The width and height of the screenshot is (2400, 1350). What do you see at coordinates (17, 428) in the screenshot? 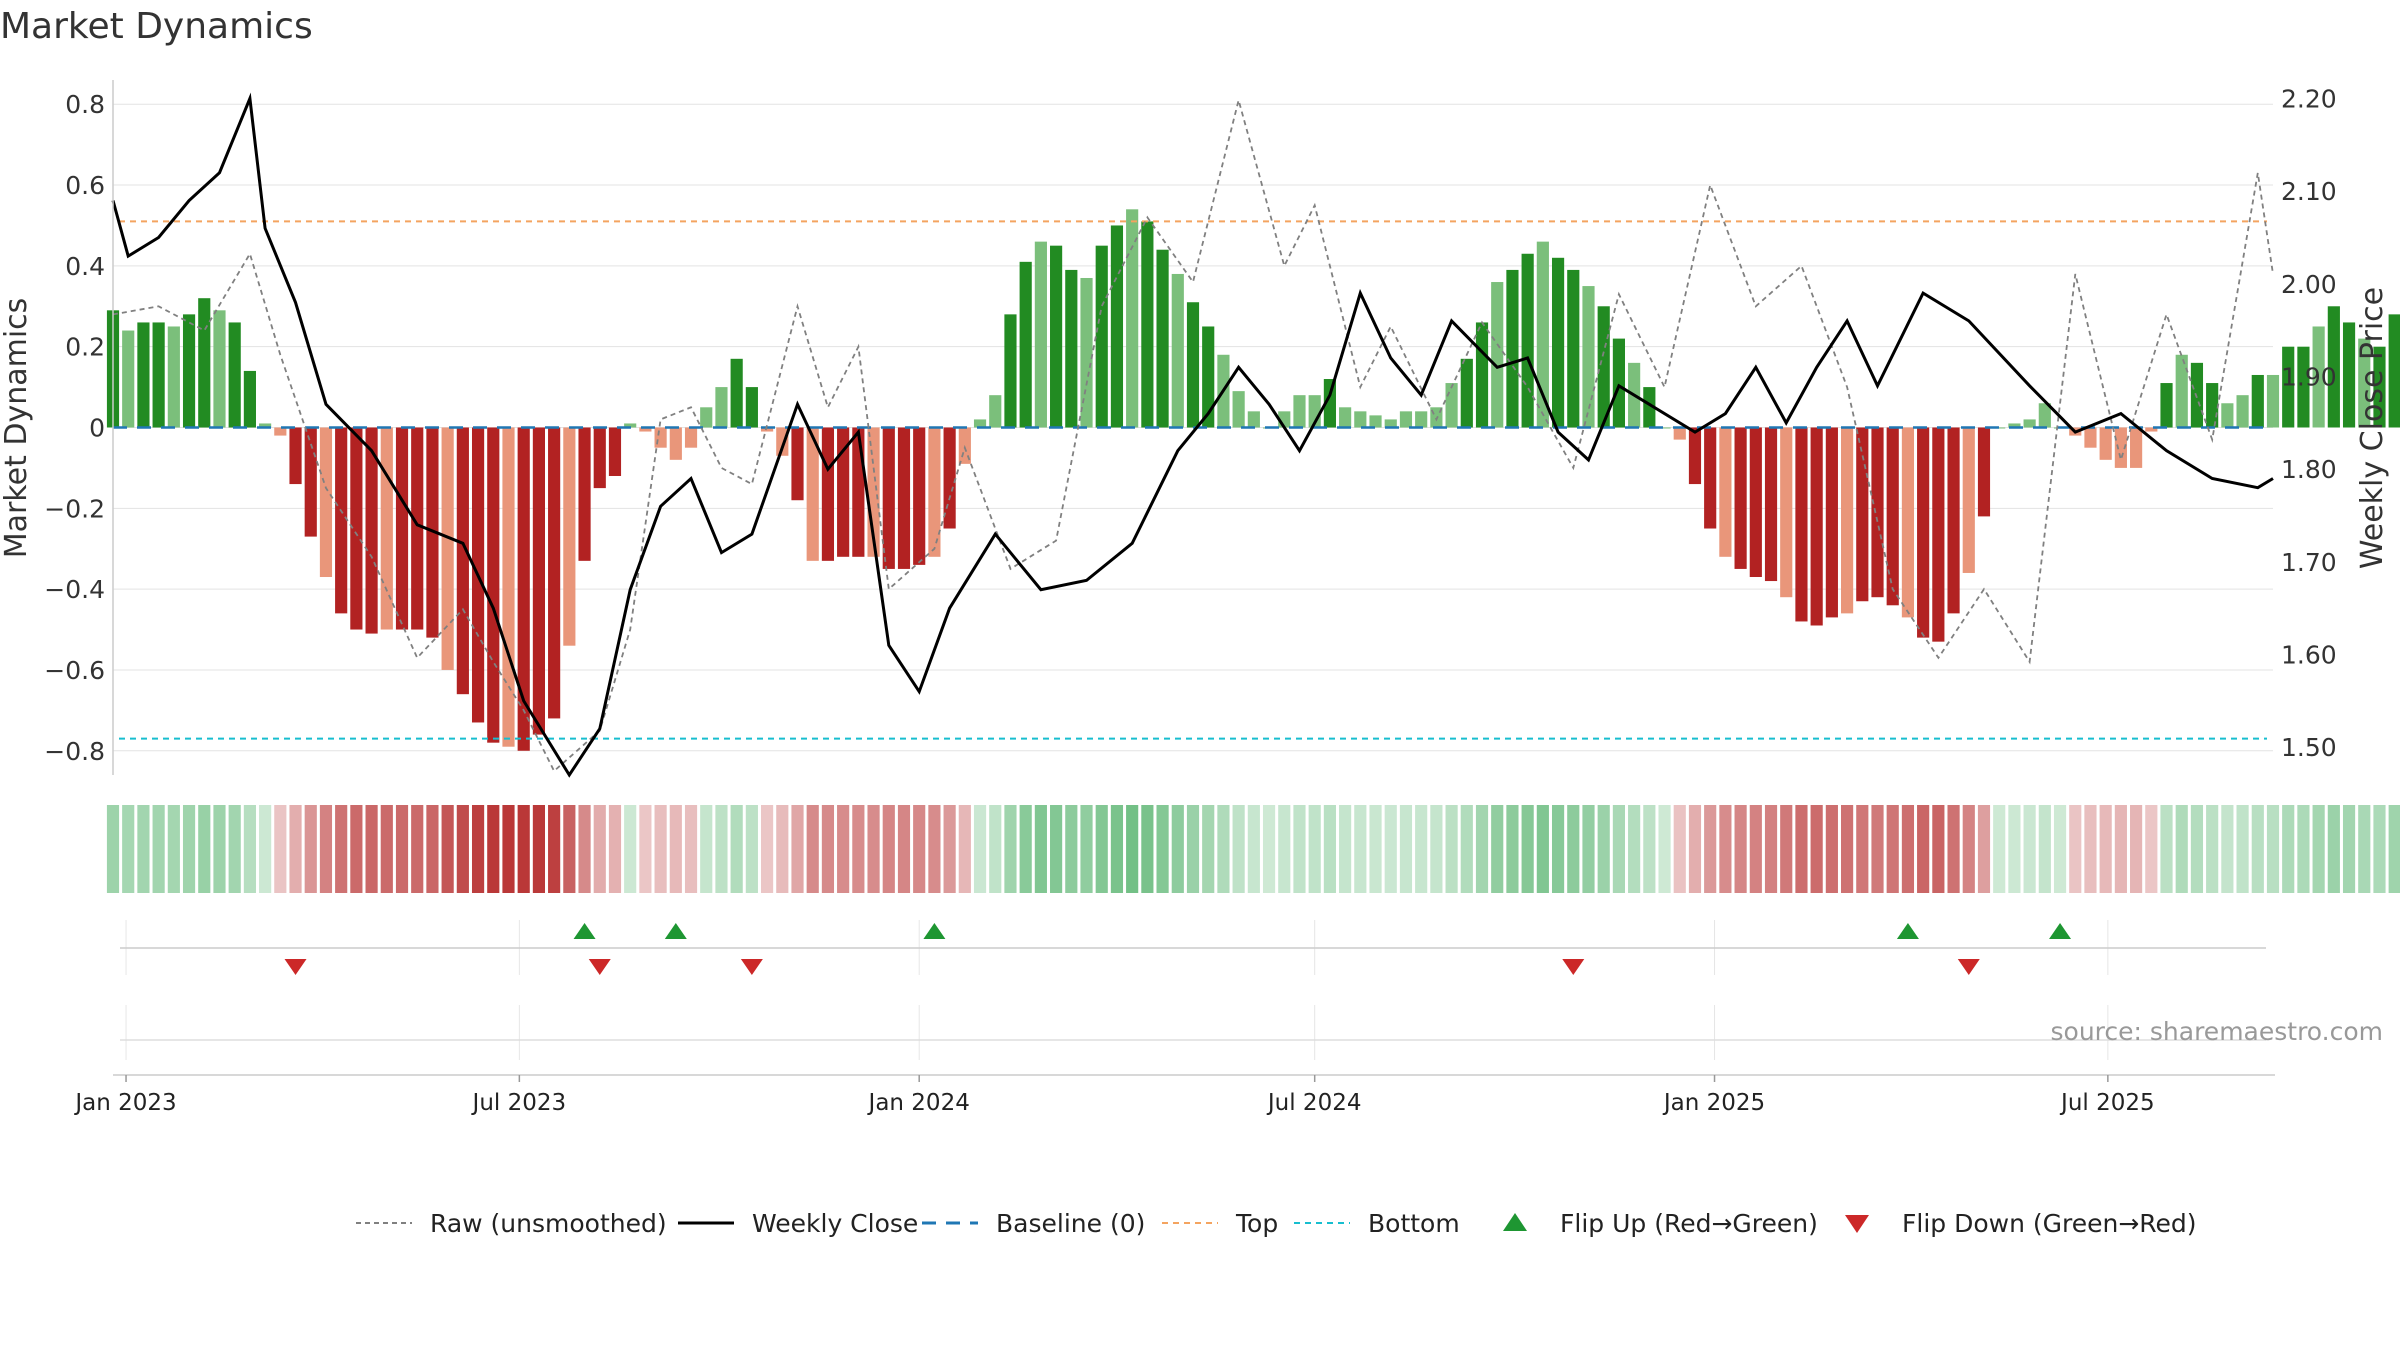
I see `left-axis-label: Market Dynamics` at bounding box center [17, 428].